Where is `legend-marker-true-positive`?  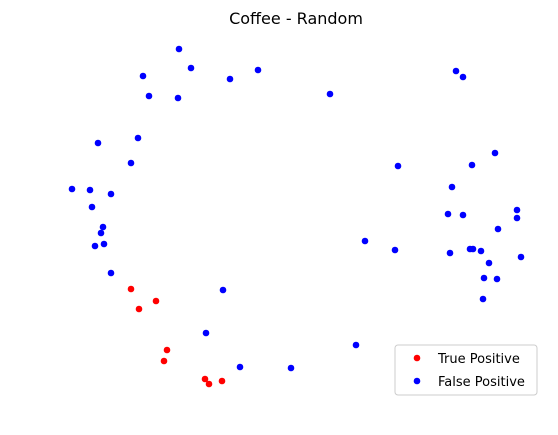 legend-marker-true-positive is located at coordinates (417, 358).